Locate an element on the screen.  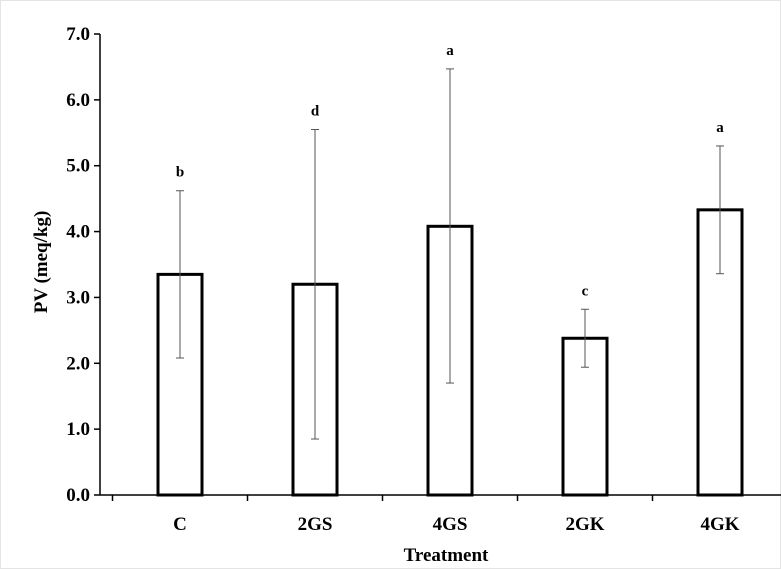
significance-label: b is located at coordinates (180, 173).